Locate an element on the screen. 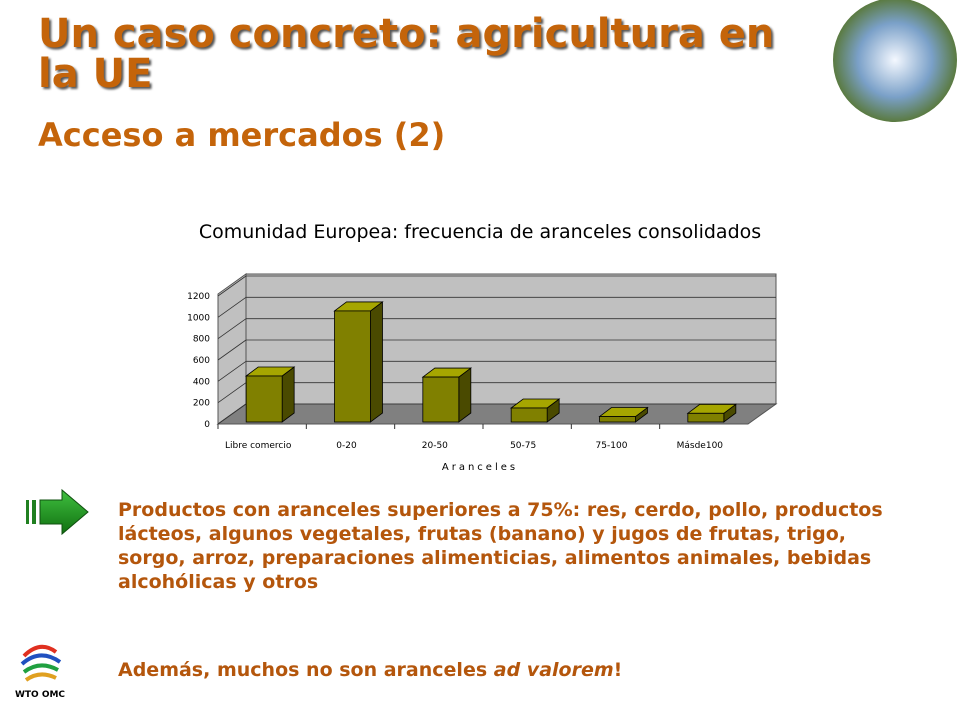 This screenshot has width=960, height=720. wto-logo is located at coordinates (41, 663).